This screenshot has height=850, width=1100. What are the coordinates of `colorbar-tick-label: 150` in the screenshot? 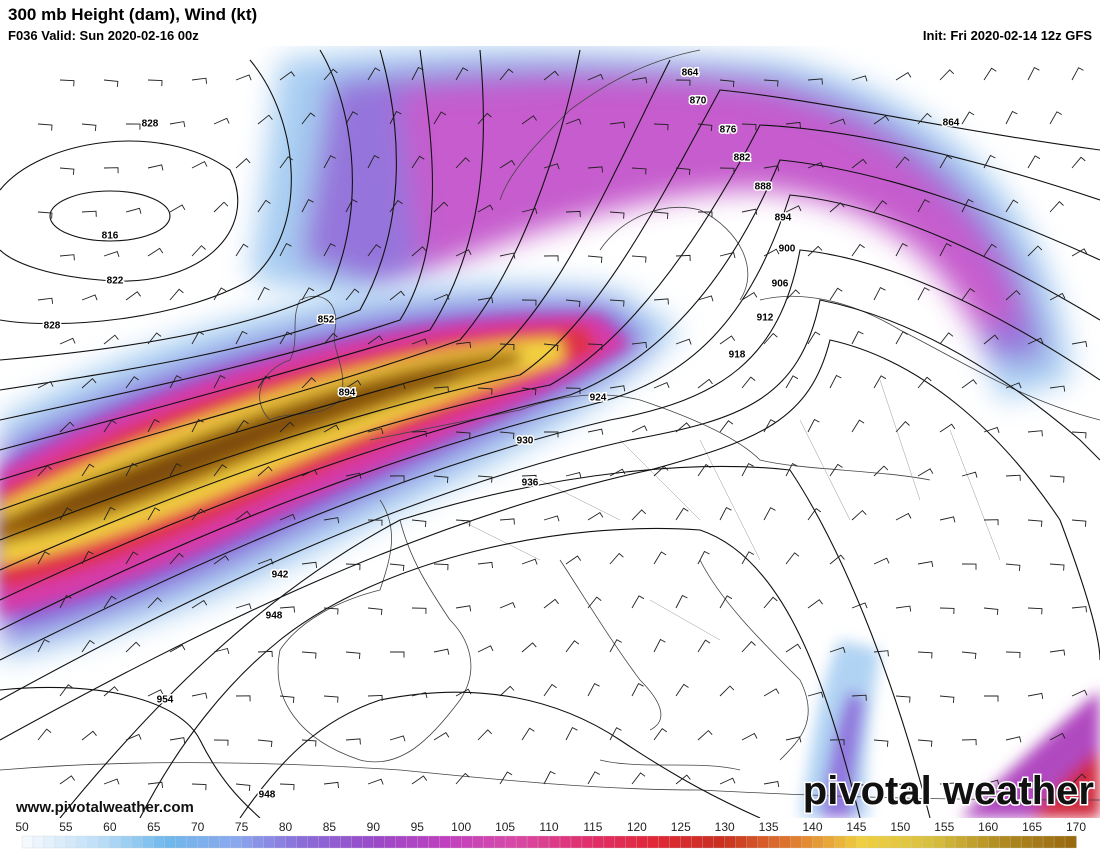 It's located at (900, 827).